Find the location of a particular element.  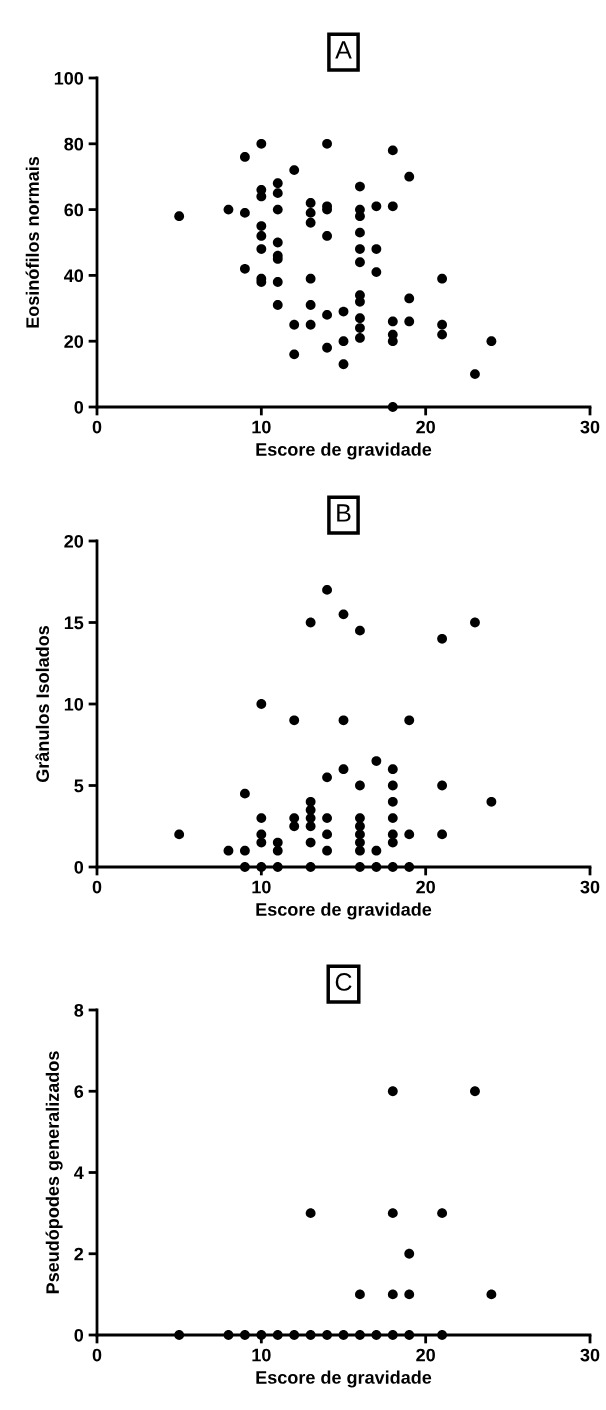

y-tick-label: 5 is located at coordinates (79, 786).